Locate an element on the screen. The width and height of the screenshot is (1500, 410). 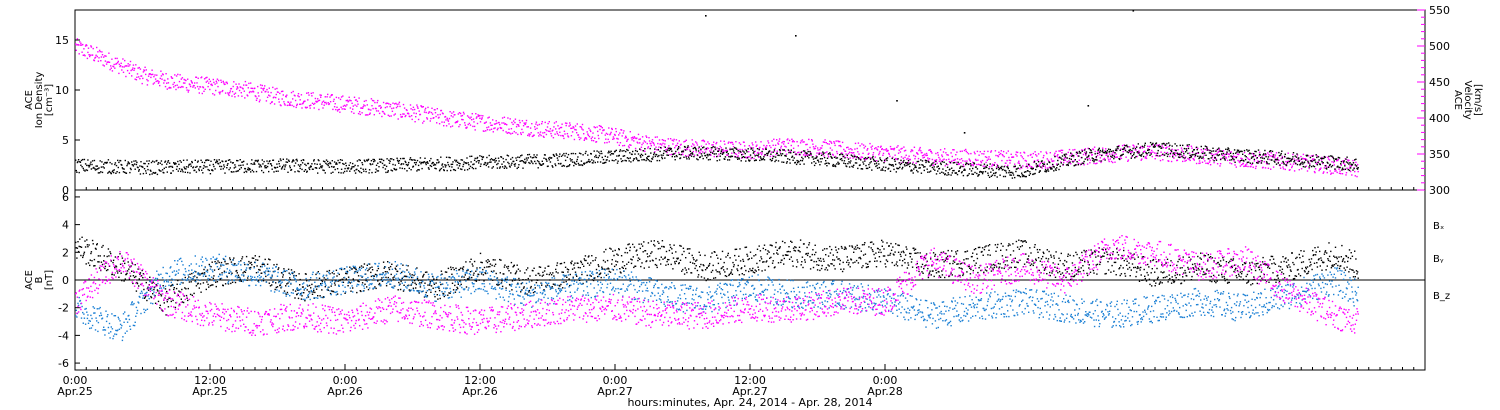
x-tick-time: 12:00 is located at coordinates (210, 380).